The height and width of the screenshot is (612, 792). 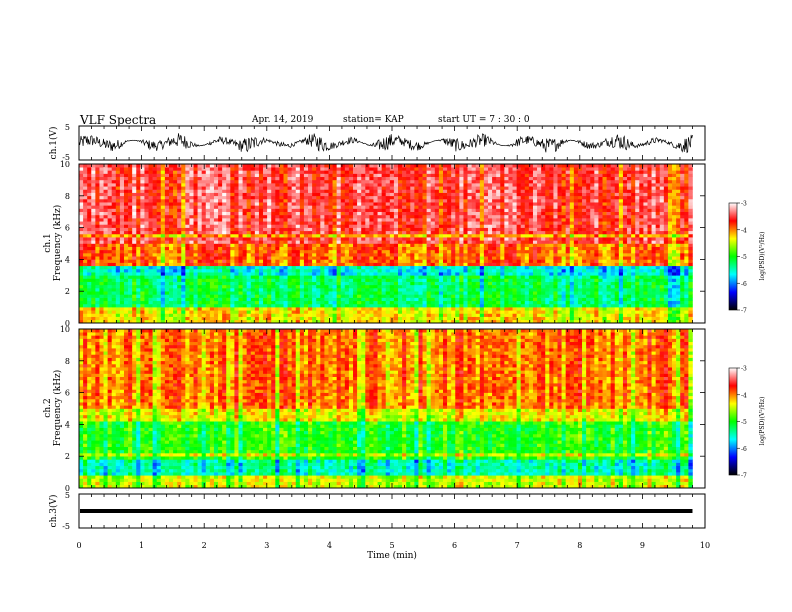 What do you see at coordinates (67, 196) in the screenshot?
I see `ch1-spectrogram-ytick-label: 8` at bounding box center [67, 196].